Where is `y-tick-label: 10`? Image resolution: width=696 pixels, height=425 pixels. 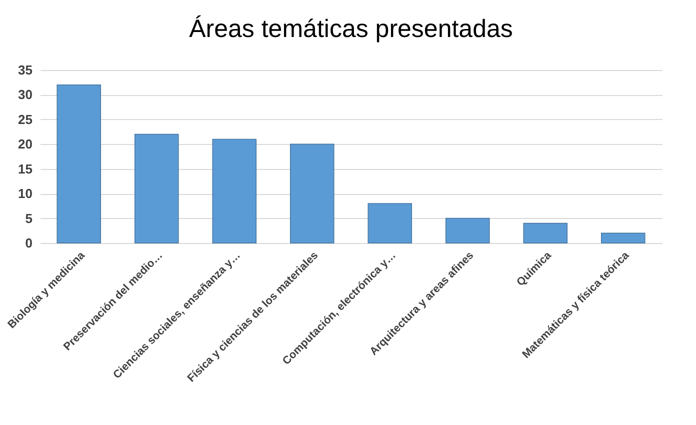
y-tick-label: 10 is located at coordinates (25, 194).